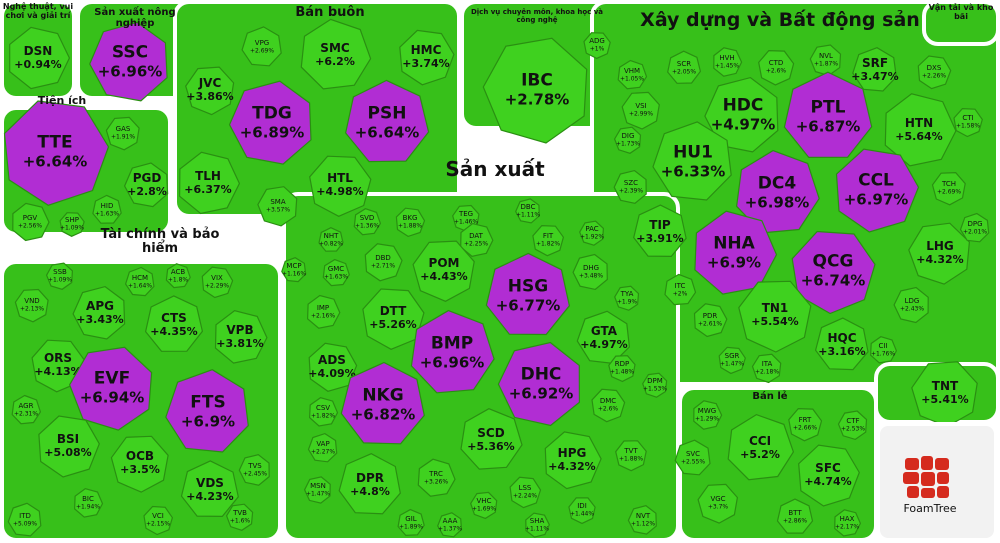 This screenshot has height=543, width=1000. I want to click on cell-ticker: NVT, so click(643, 516).